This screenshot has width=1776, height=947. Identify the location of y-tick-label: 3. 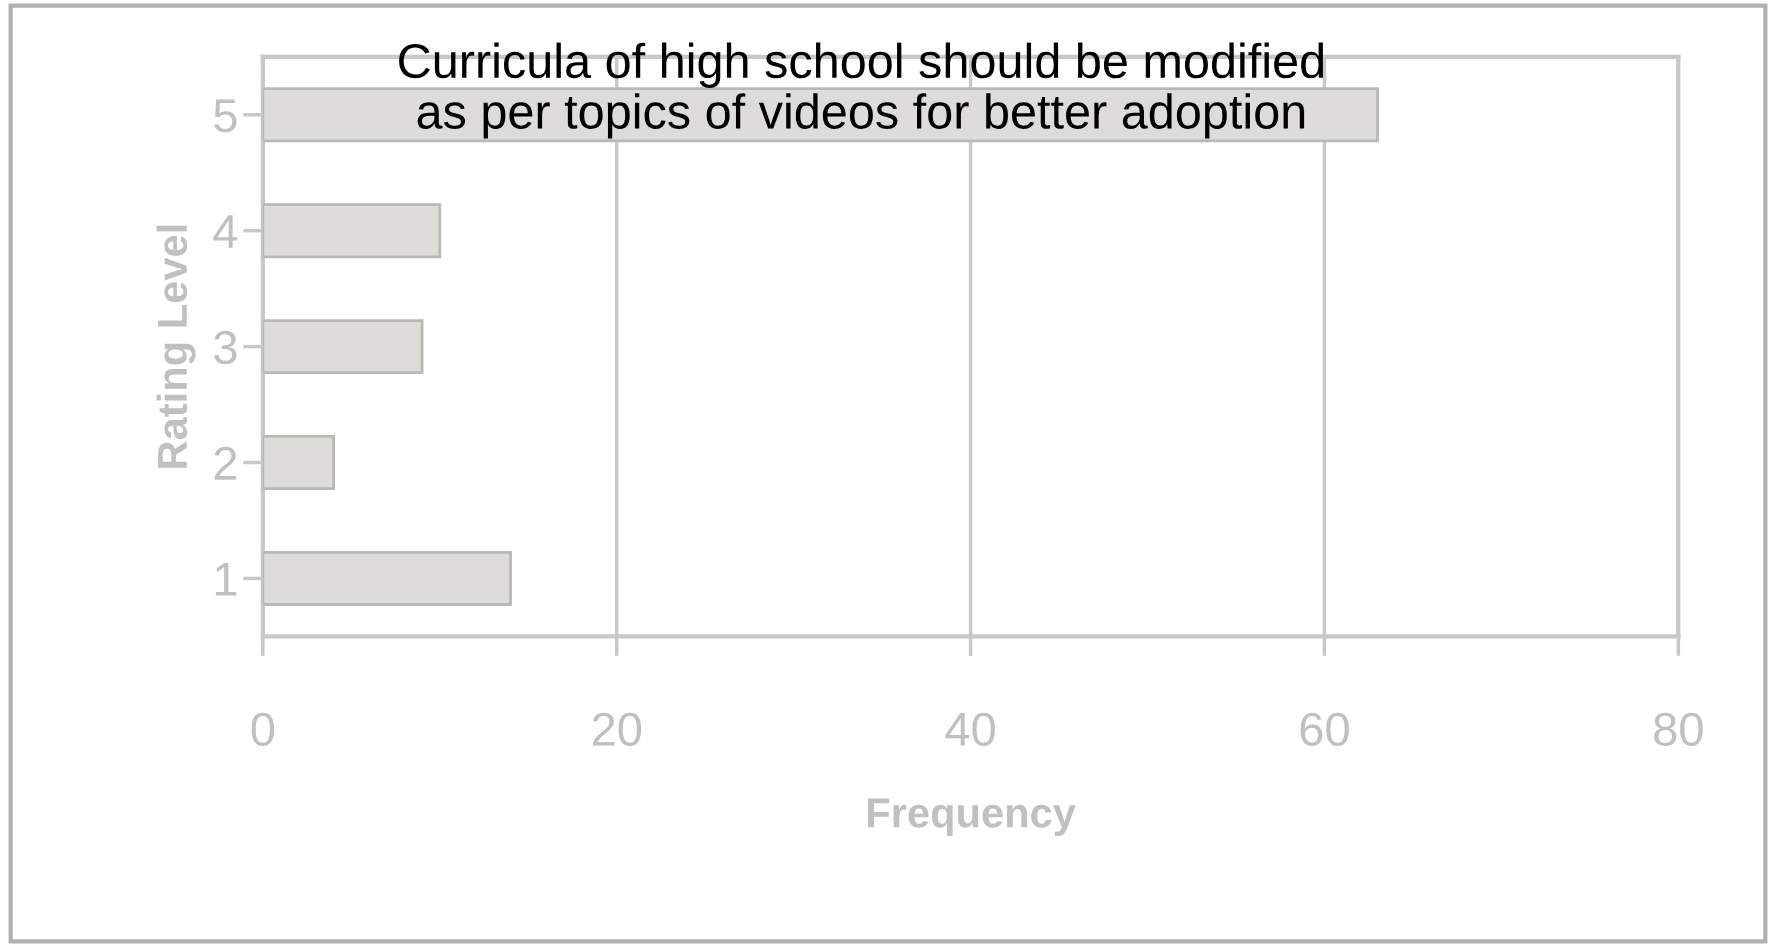
(225, 347).